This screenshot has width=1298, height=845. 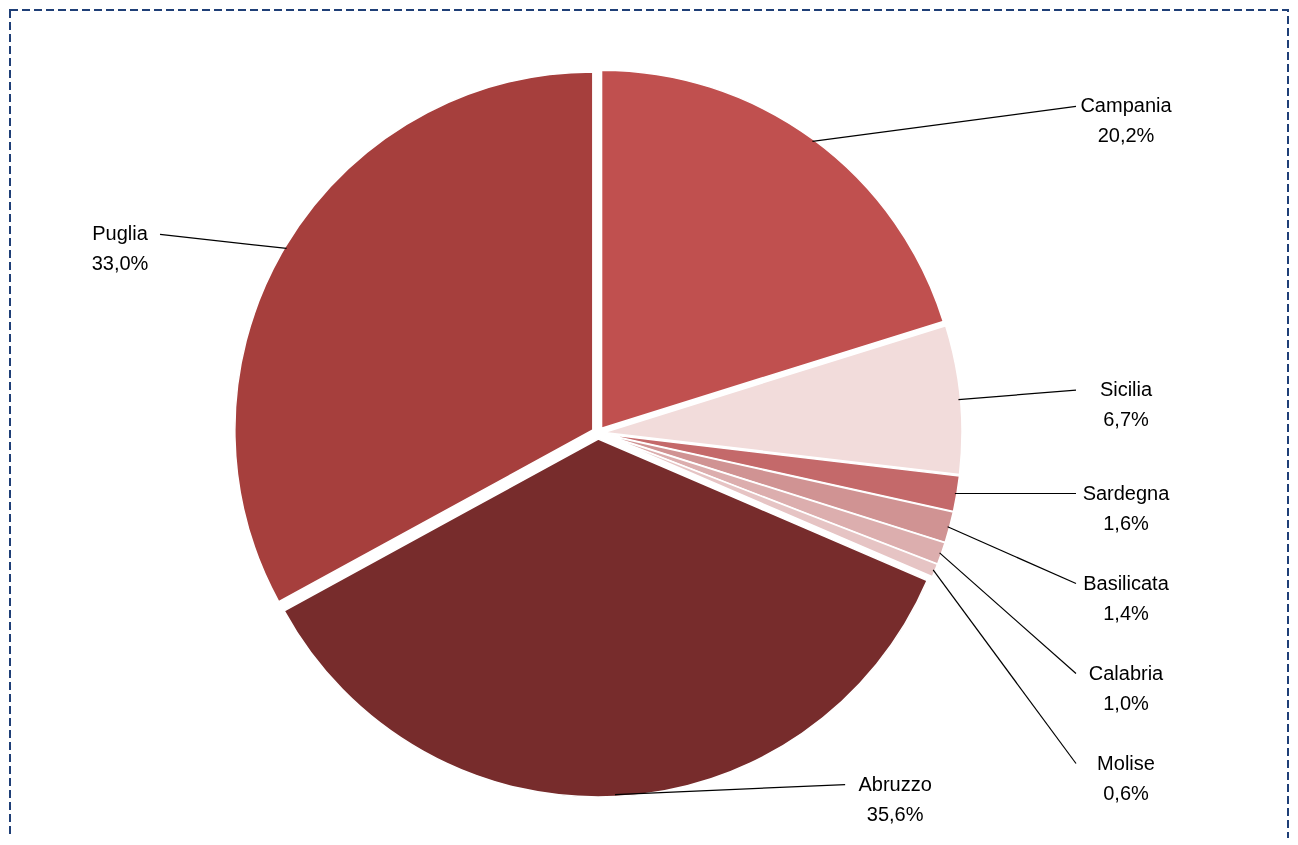 What do you see at coordinates (1126, 135) in the screenshot?
I see `data-label: 20,2%` at bounding box center [1126, 135].